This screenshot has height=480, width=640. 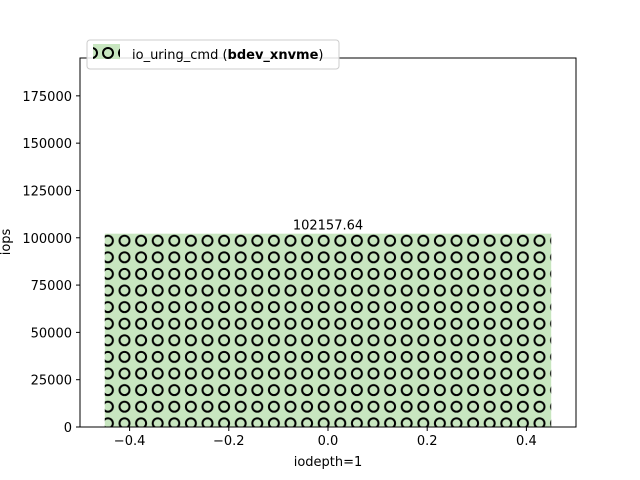 I want to click on x-tick-label: −0.4, so click(x=130, y=441).